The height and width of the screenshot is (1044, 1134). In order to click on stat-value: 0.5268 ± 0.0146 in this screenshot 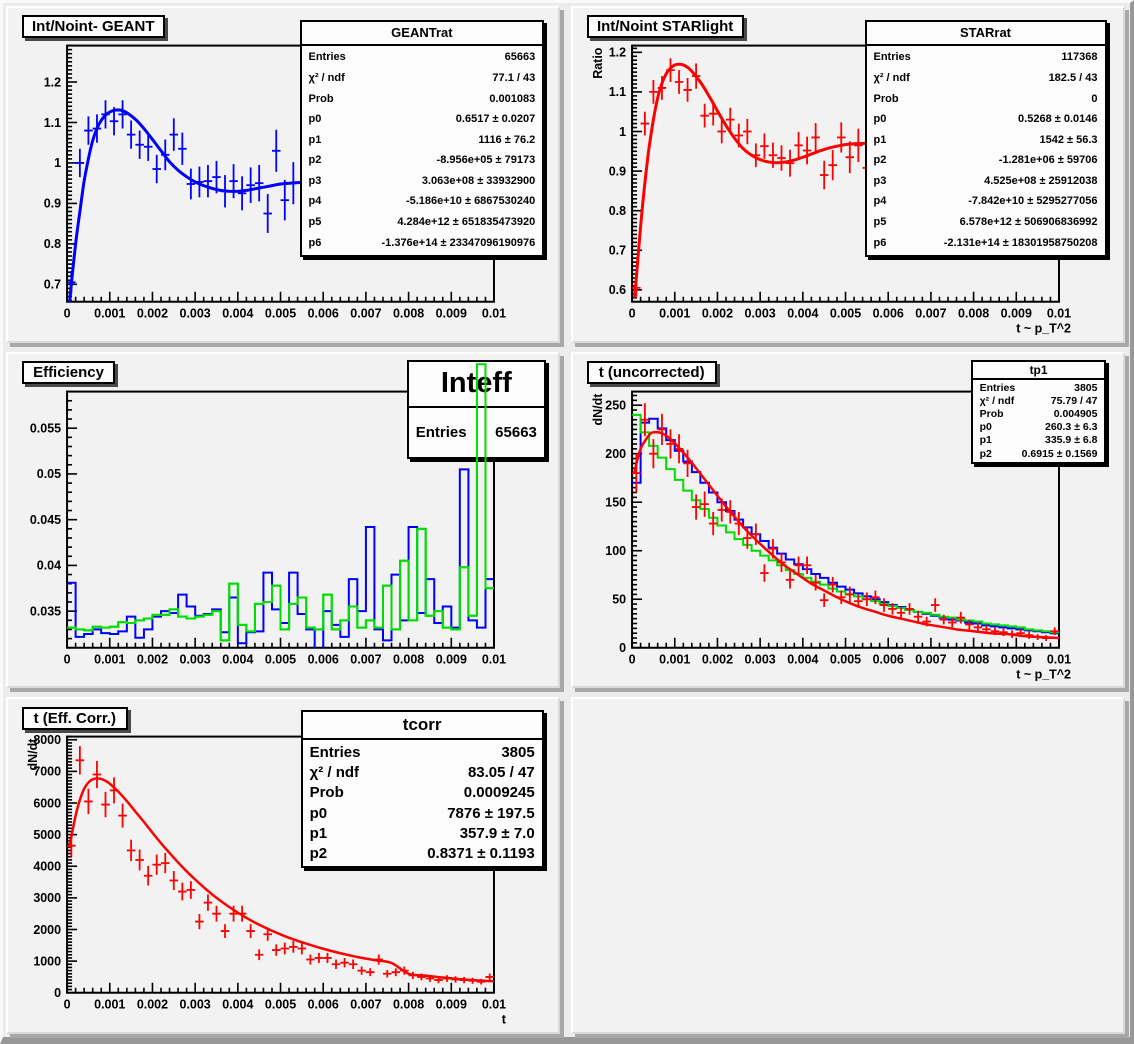, I will do `click(1058, 119)`.